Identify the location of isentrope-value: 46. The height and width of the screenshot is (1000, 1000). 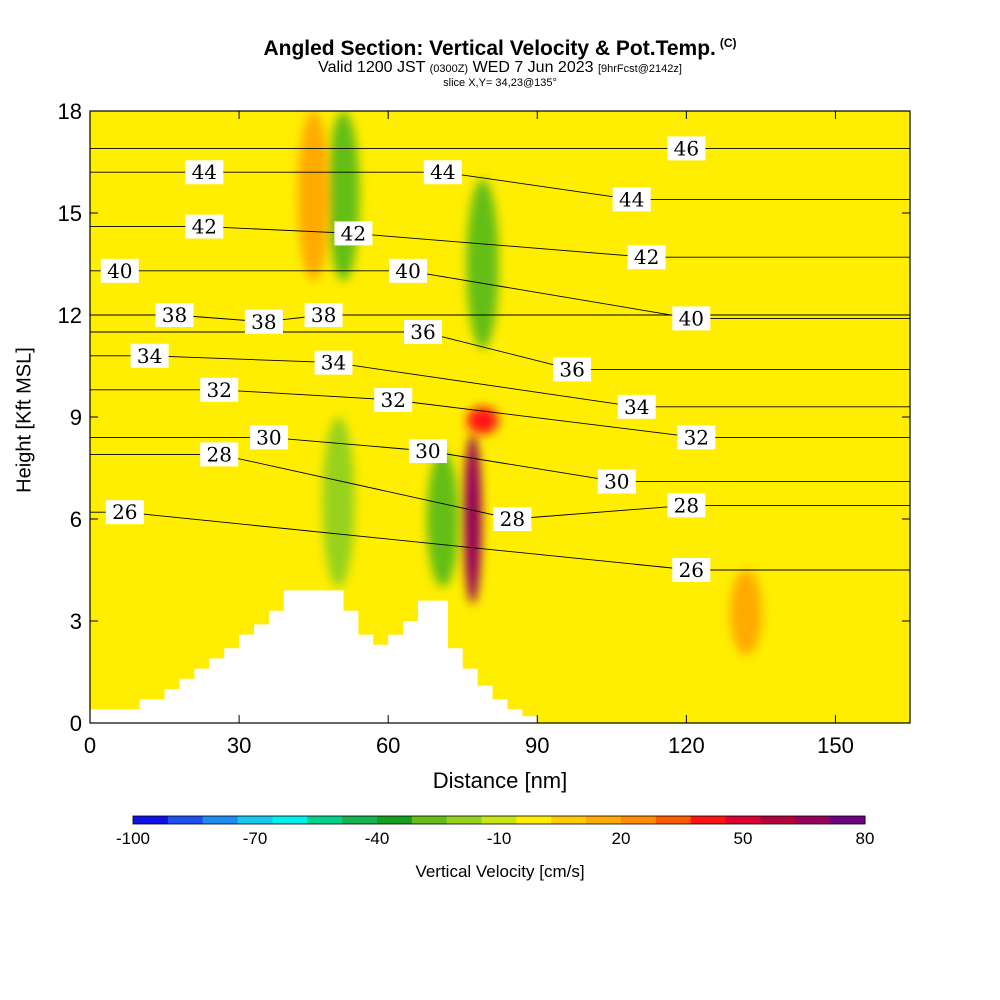
(686, 148).